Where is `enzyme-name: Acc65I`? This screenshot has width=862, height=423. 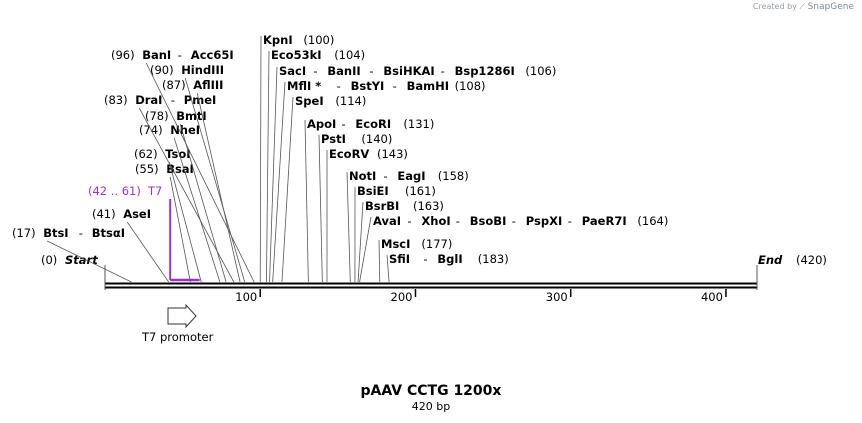 enzyme-name: Acc65I is located at coordinates (212, 55).